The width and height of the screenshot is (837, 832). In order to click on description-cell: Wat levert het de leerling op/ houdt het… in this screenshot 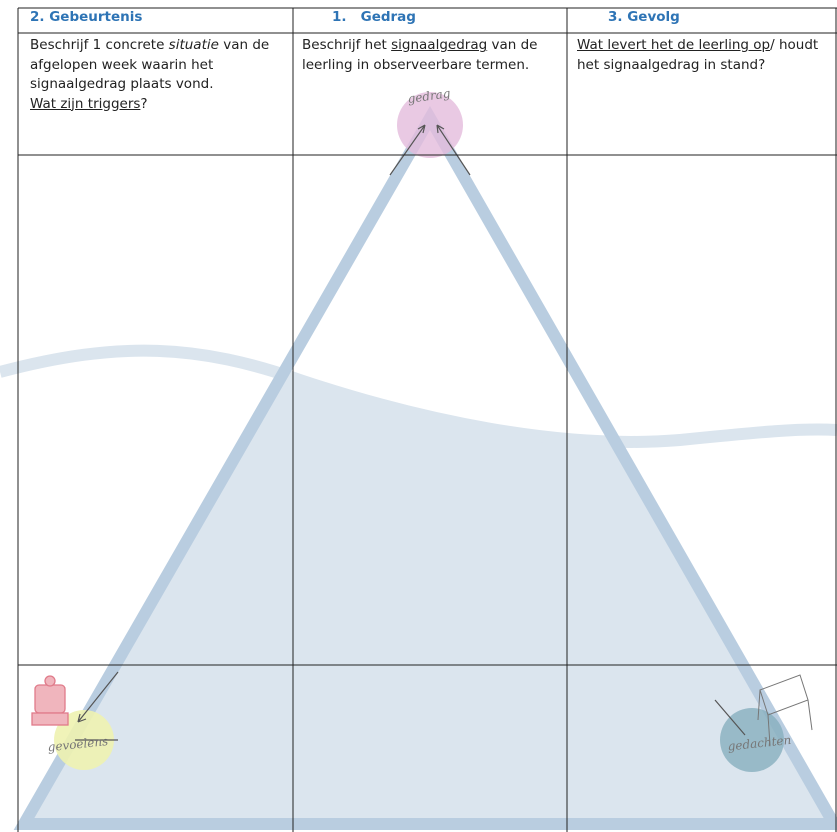, I will do `click(703, 55)`.